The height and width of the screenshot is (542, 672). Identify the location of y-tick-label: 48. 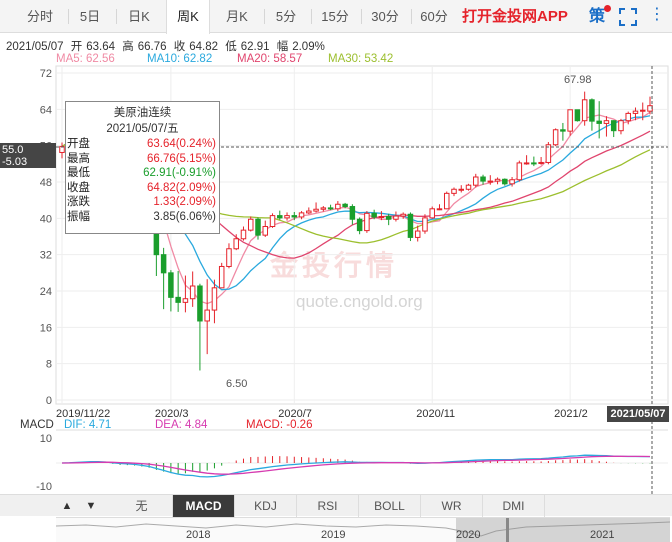
(46, 183).